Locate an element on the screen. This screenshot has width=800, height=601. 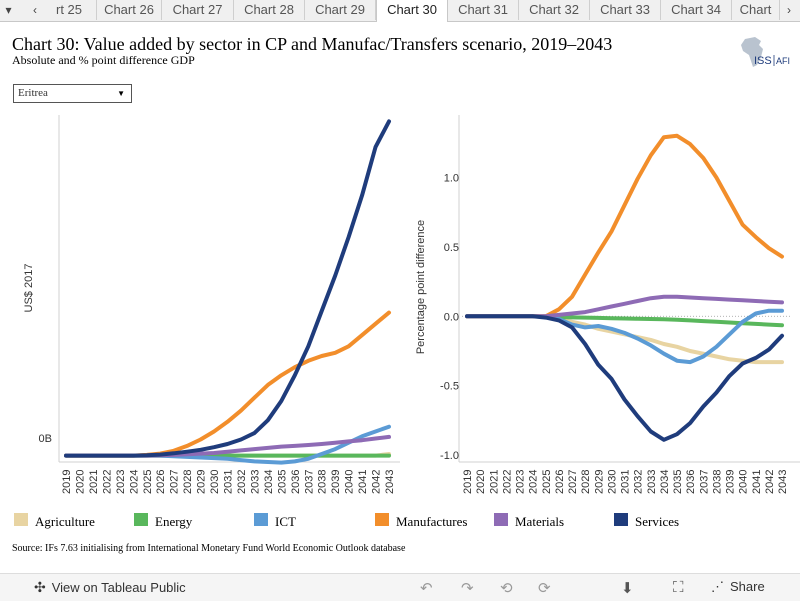
left-x-tick-label: 2032 is located at coordinates (242, 482).